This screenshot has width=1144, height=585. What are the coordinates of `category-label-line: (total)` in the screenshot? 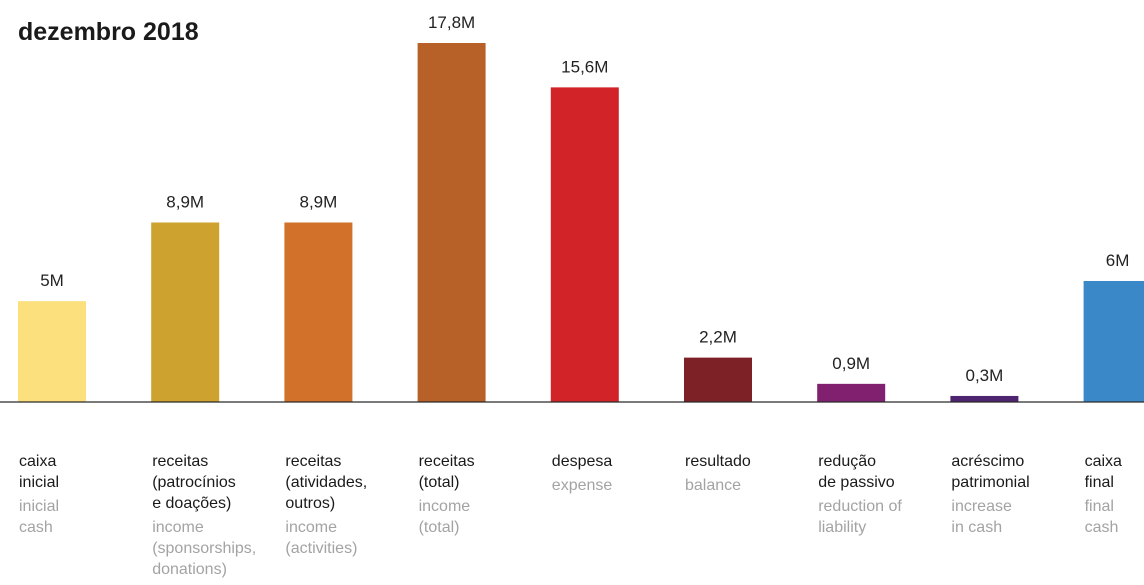 It's located at (439, 482).